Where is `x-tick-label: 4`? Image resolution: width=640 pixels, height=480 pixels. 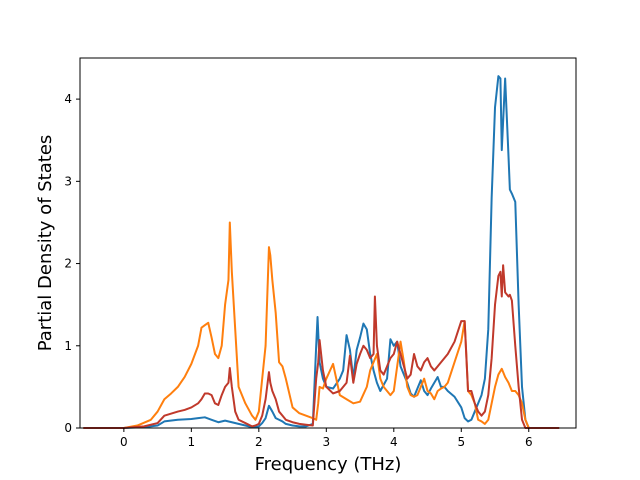
x-tick-label: 4 is located at coordinates (394, 442).